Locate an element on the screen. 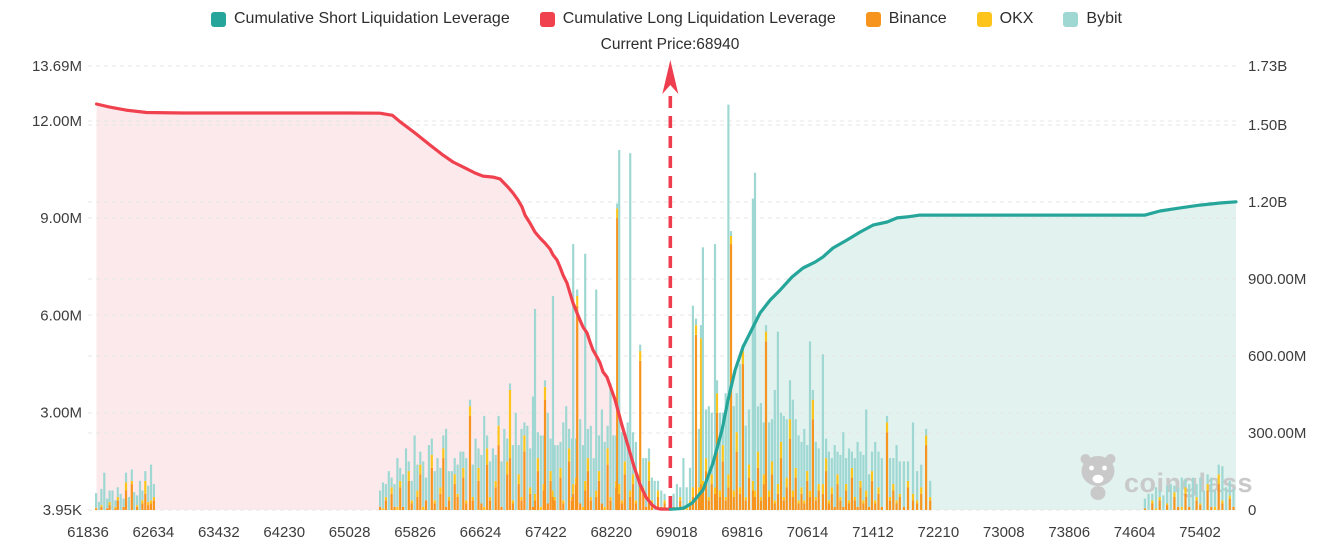 The width and height of the screenshot is (1333, 543). legend-swatch-long-icon is located at coordinates (547, 19).